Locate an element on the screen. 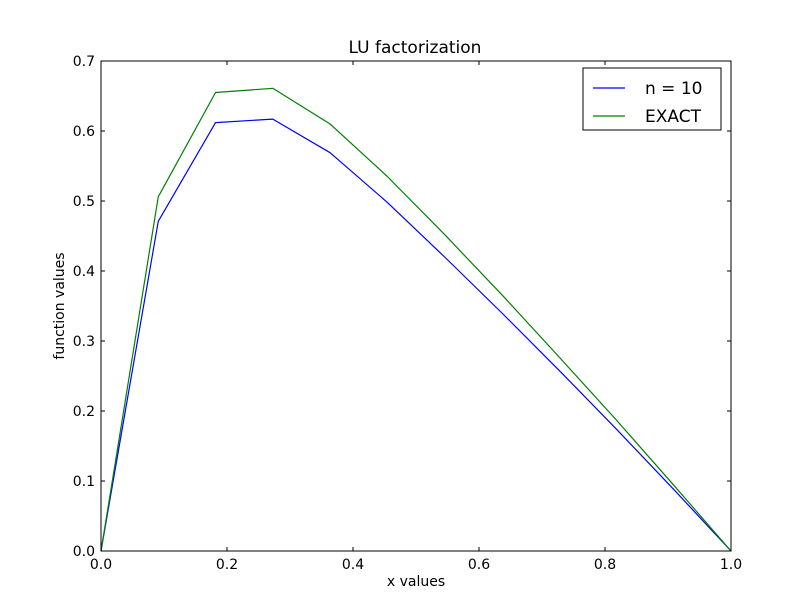 Image resolution: width=812 pixels, height=612 pixels. x-tick-label: 1.0 is located at coordinates (731, 565).